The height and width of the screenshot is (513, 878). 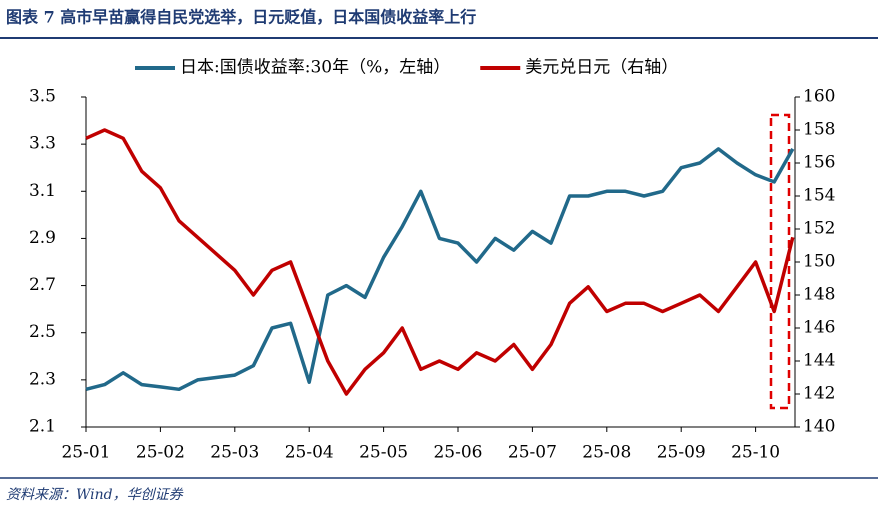 What do you see at coordinates (819, 328) in the screenshot?
I see `y2-tick-label: 146` at bounding box center [819, 328].